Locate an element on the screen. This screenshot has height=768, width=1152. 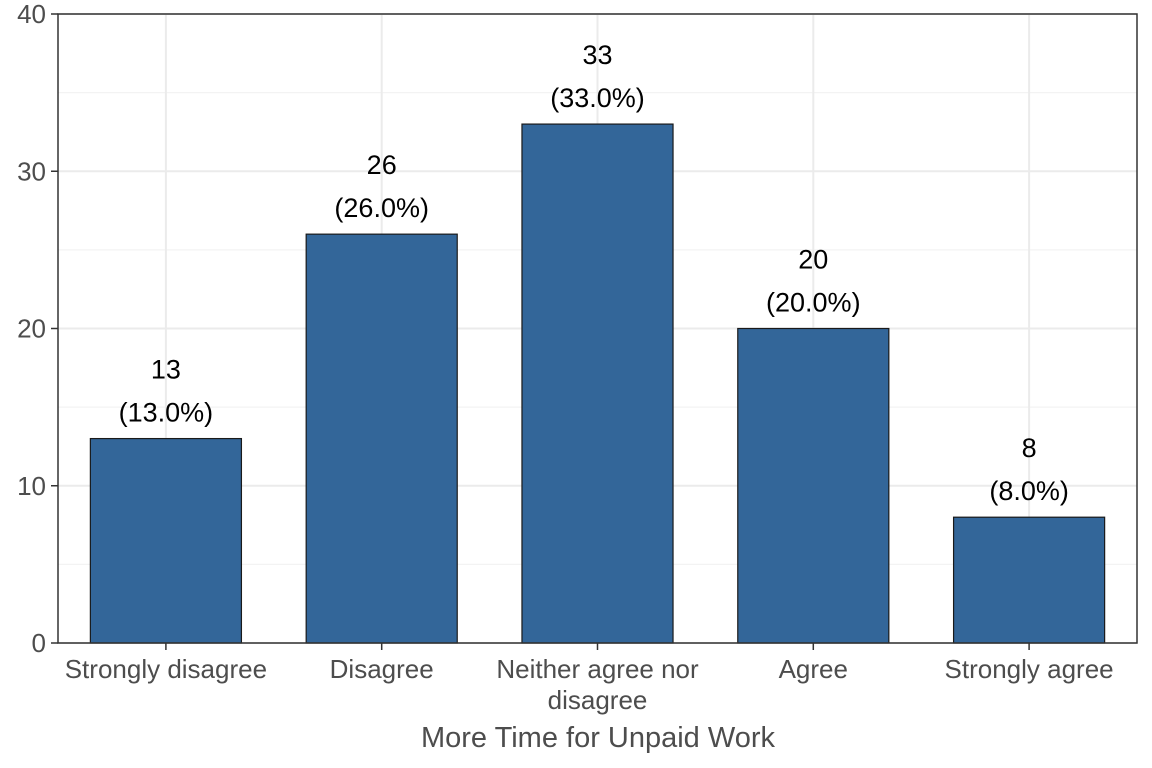
x-tick-label-line: disagree is located at coordinates (598, 700).